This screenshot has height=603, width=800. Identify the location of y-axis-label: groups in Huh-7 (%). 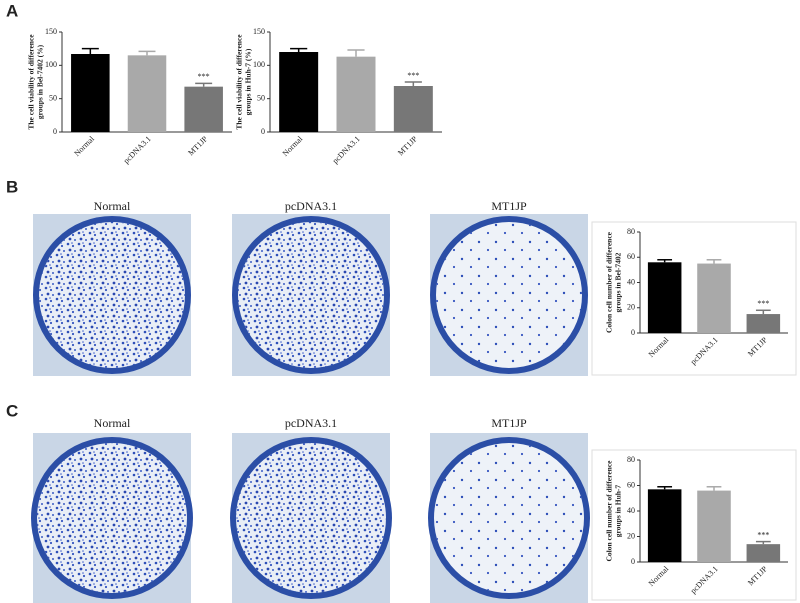
(248, 81).